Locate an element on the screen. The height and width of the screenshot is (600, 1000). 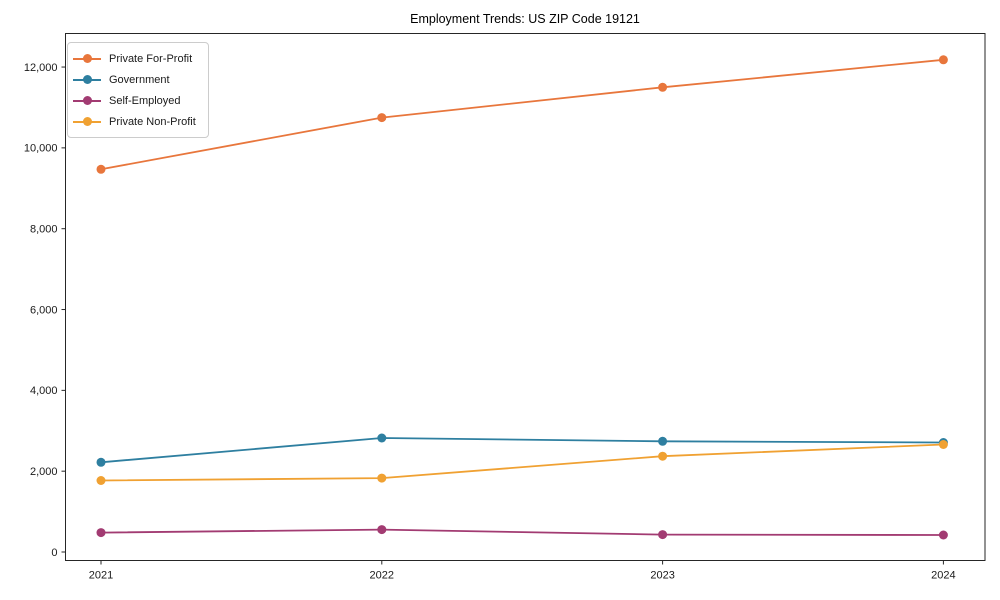
data-point-private-for-profit-2023 is located at coordinates (663, 87).